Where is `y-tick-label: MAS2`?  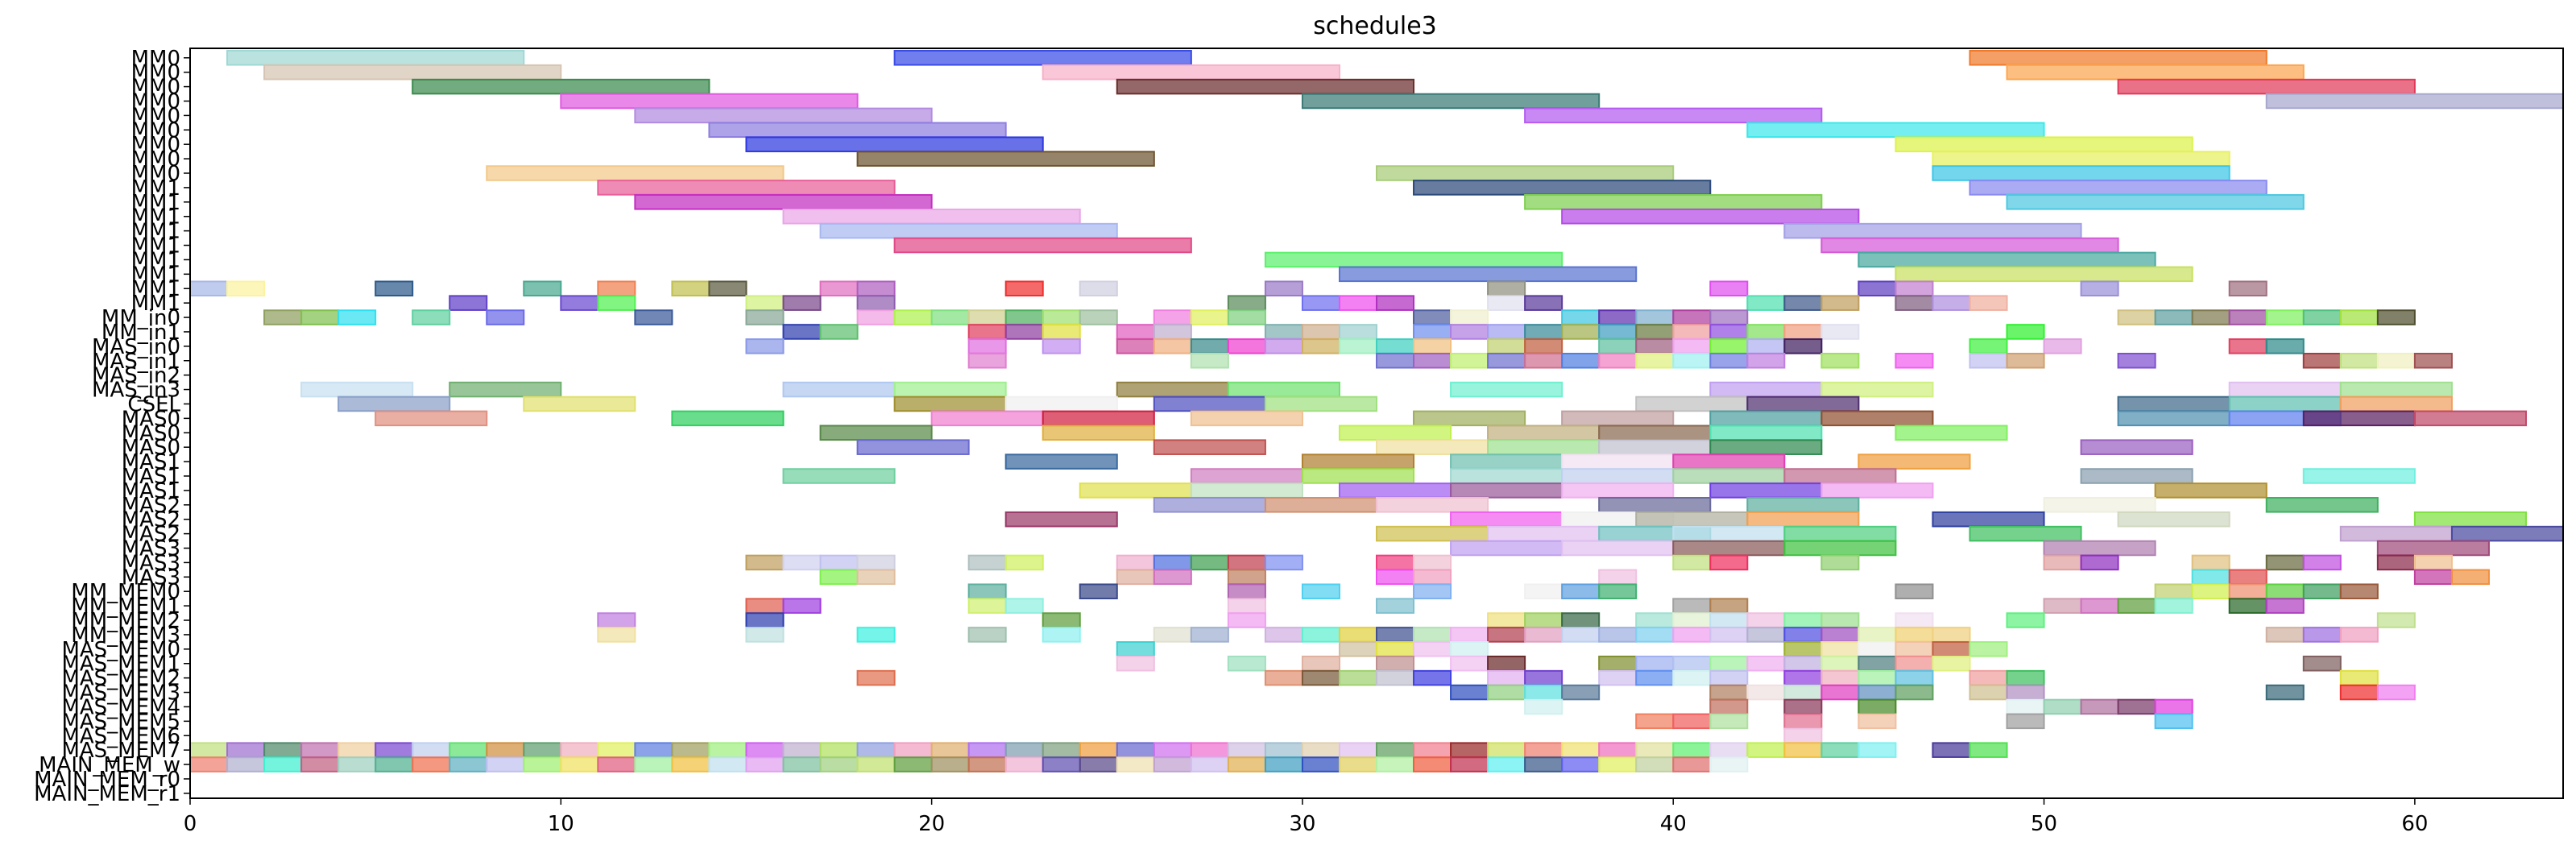 y-tick-label: MAS2 is located at coordinates (151, 520).